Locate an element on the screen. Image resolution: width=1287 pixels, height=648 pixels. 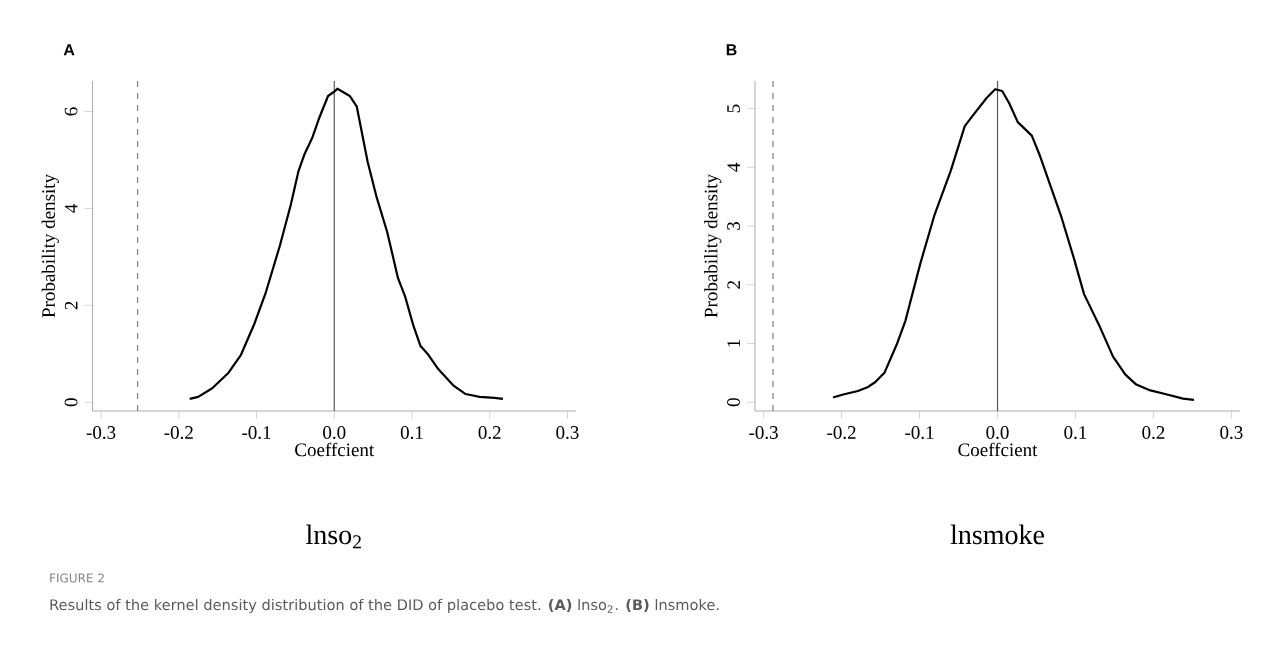
caption: FIGURE 2 is located at coordinates (77, 578).